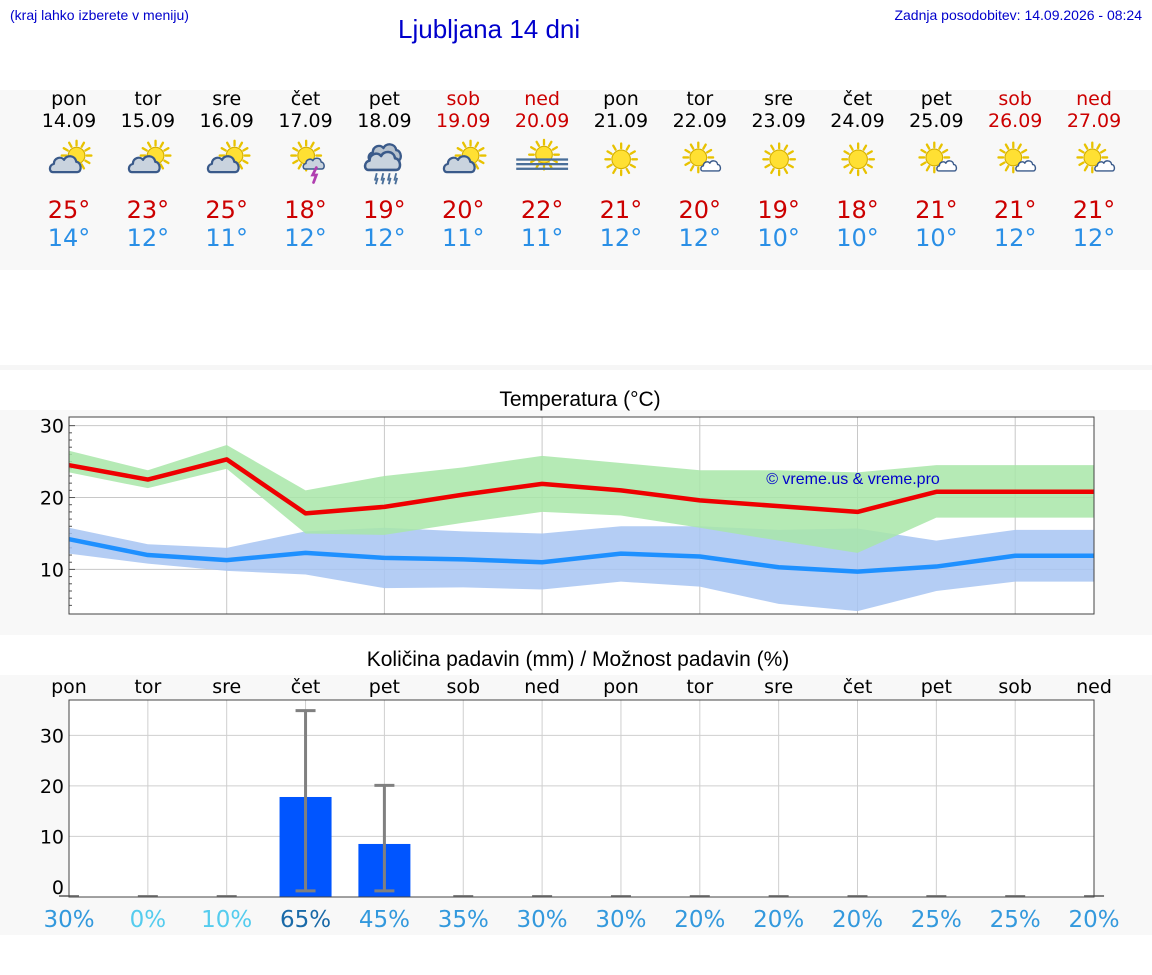 This screenshot has width=1152, height=975. What do you see at coordinates (463, 121) in the screenshot?
I see `day-date: 19.09` at bounding box center [463, 121].